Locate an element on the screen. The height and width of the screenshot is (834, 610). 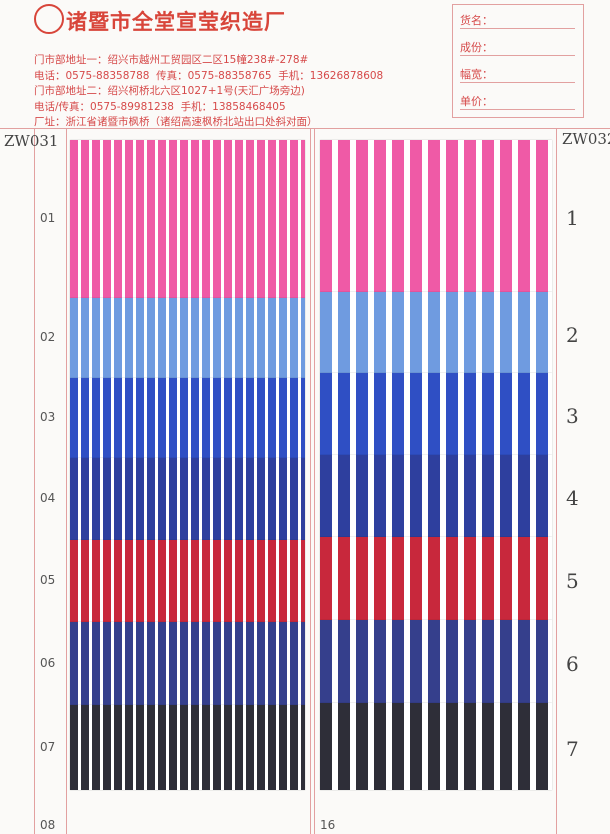
row-number: 04 is located at coordinates (48, 498).